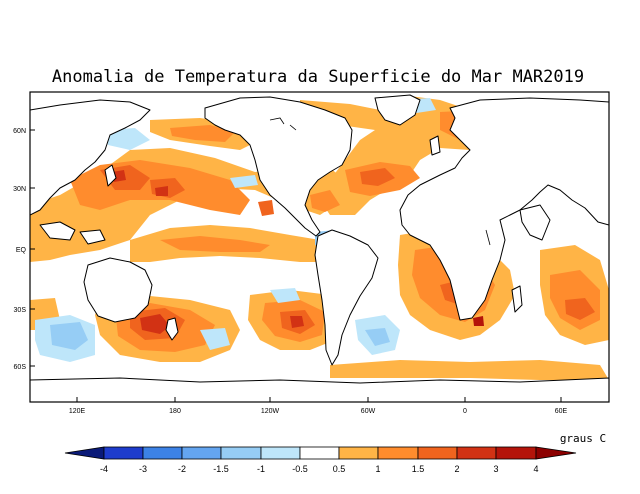  Describe the element at coordinates (418, 469) in the screenshot. I see `legend-tick: 1.5` at that location.